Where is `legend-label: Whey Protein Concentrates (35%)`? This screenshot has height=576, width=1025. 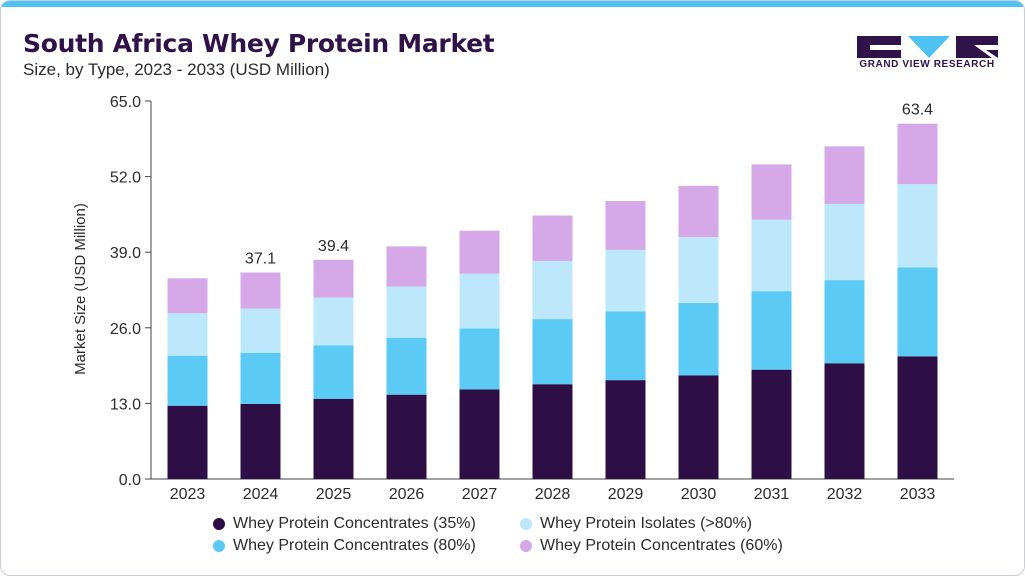
legend-label: Whey Protein Concentrates (35%) is located at coordinates (354, 523).